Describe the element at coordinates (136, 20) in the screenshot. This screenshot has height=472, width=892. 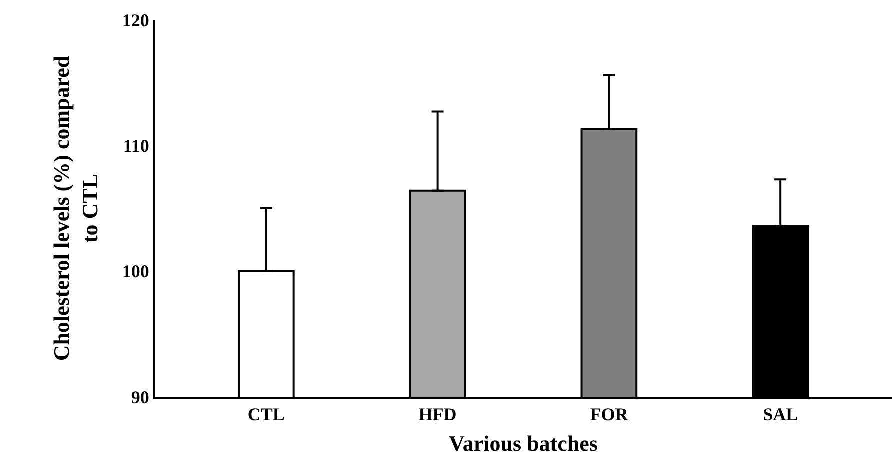
I see `y-tick-label: 120` at that location.